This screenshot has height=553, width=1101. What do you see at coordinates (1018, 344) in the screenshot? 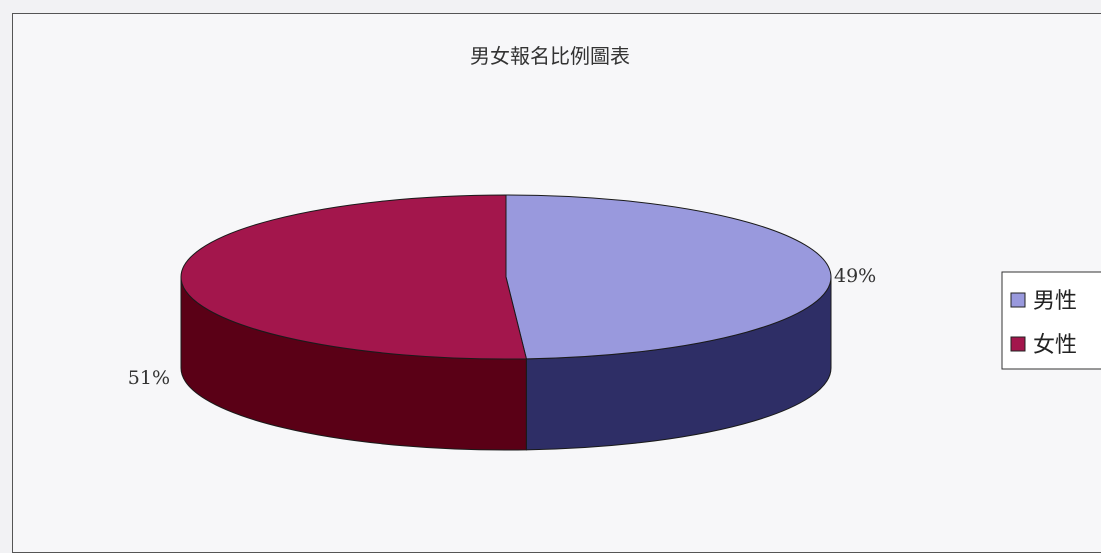
I see `legend-swatch-female` at bounding box center [1018, 344].